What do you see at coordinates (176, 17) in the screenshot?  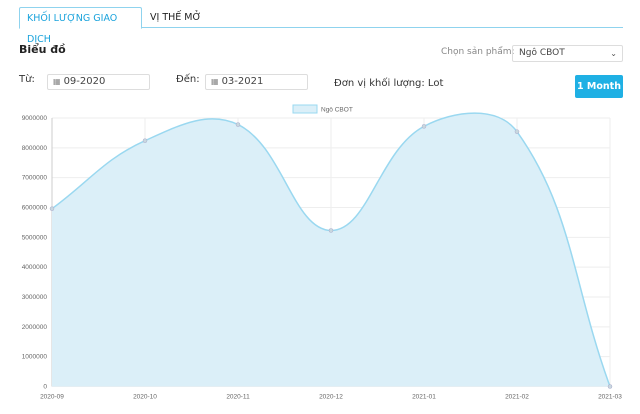 I see `tab-open-interest: VỊ THẾ MỞ` at bounding box center [176, 17].